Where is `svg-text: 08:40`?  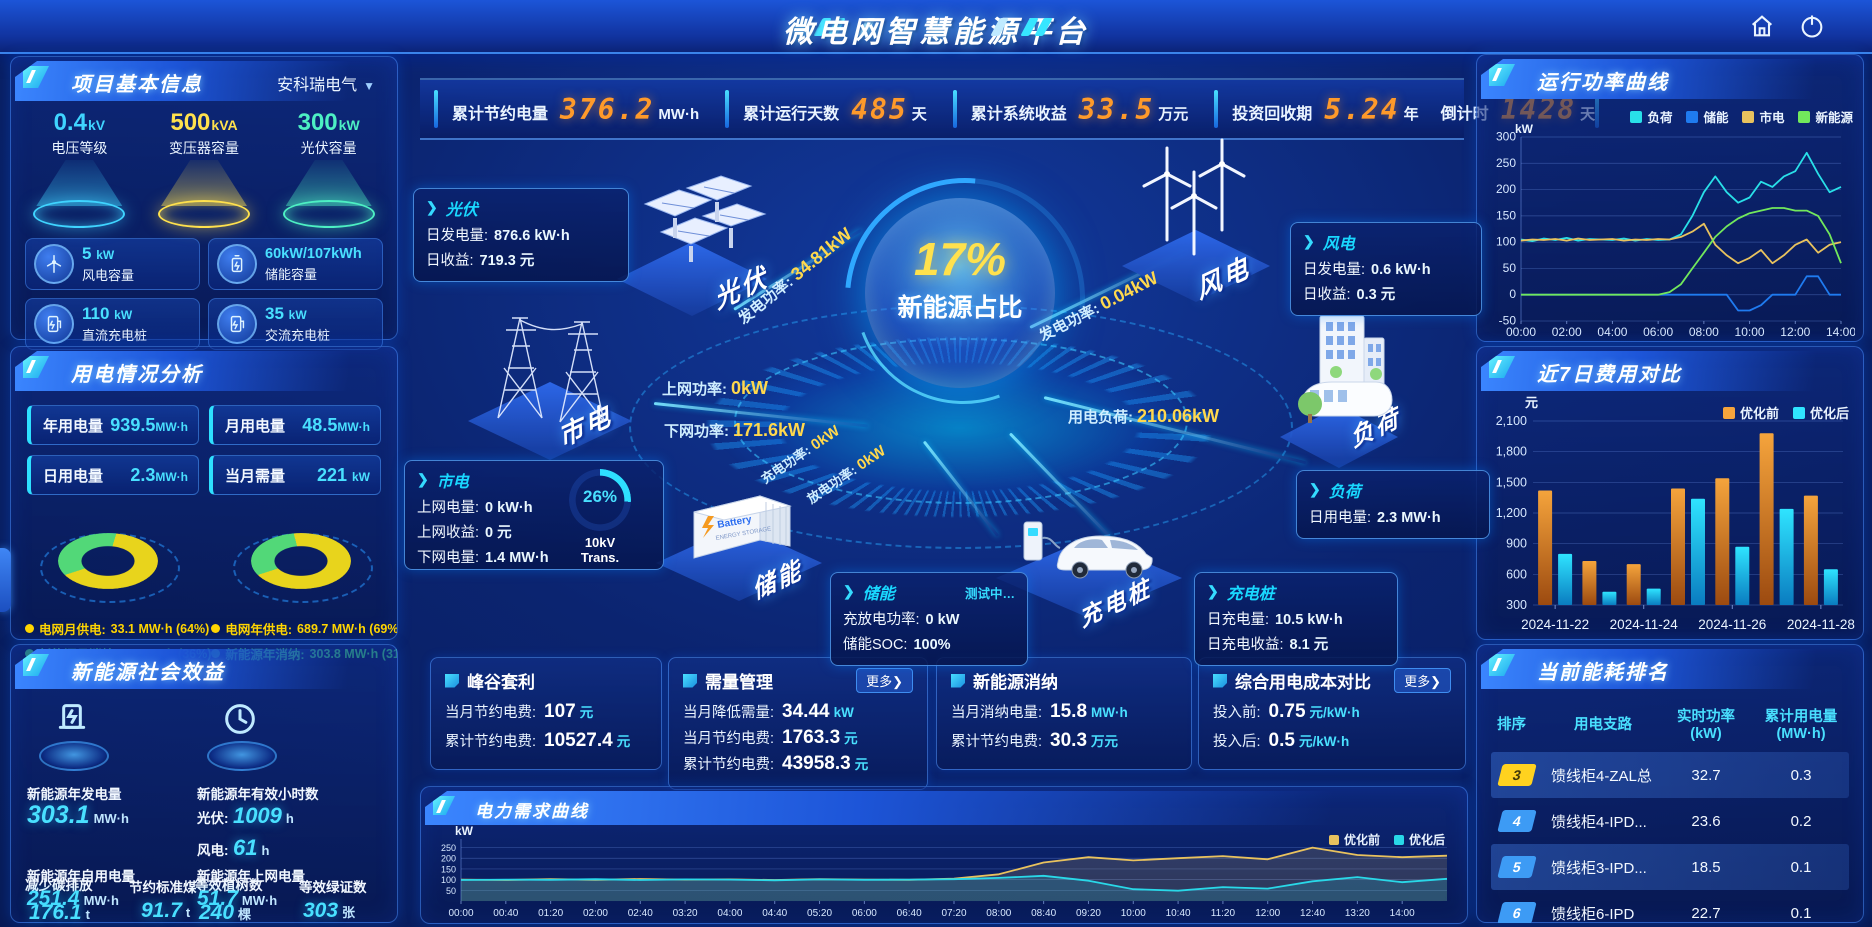 svg-text: 08:40 is located at coordinates (1043, 913).